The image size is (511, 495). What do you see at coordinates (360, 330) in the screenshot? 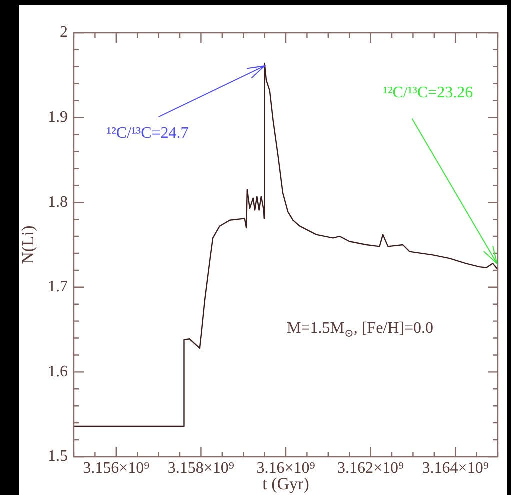
I see `annotation: M=1.5M⊙, [Fe/H]=0.0` at bounding box center [360, 330].